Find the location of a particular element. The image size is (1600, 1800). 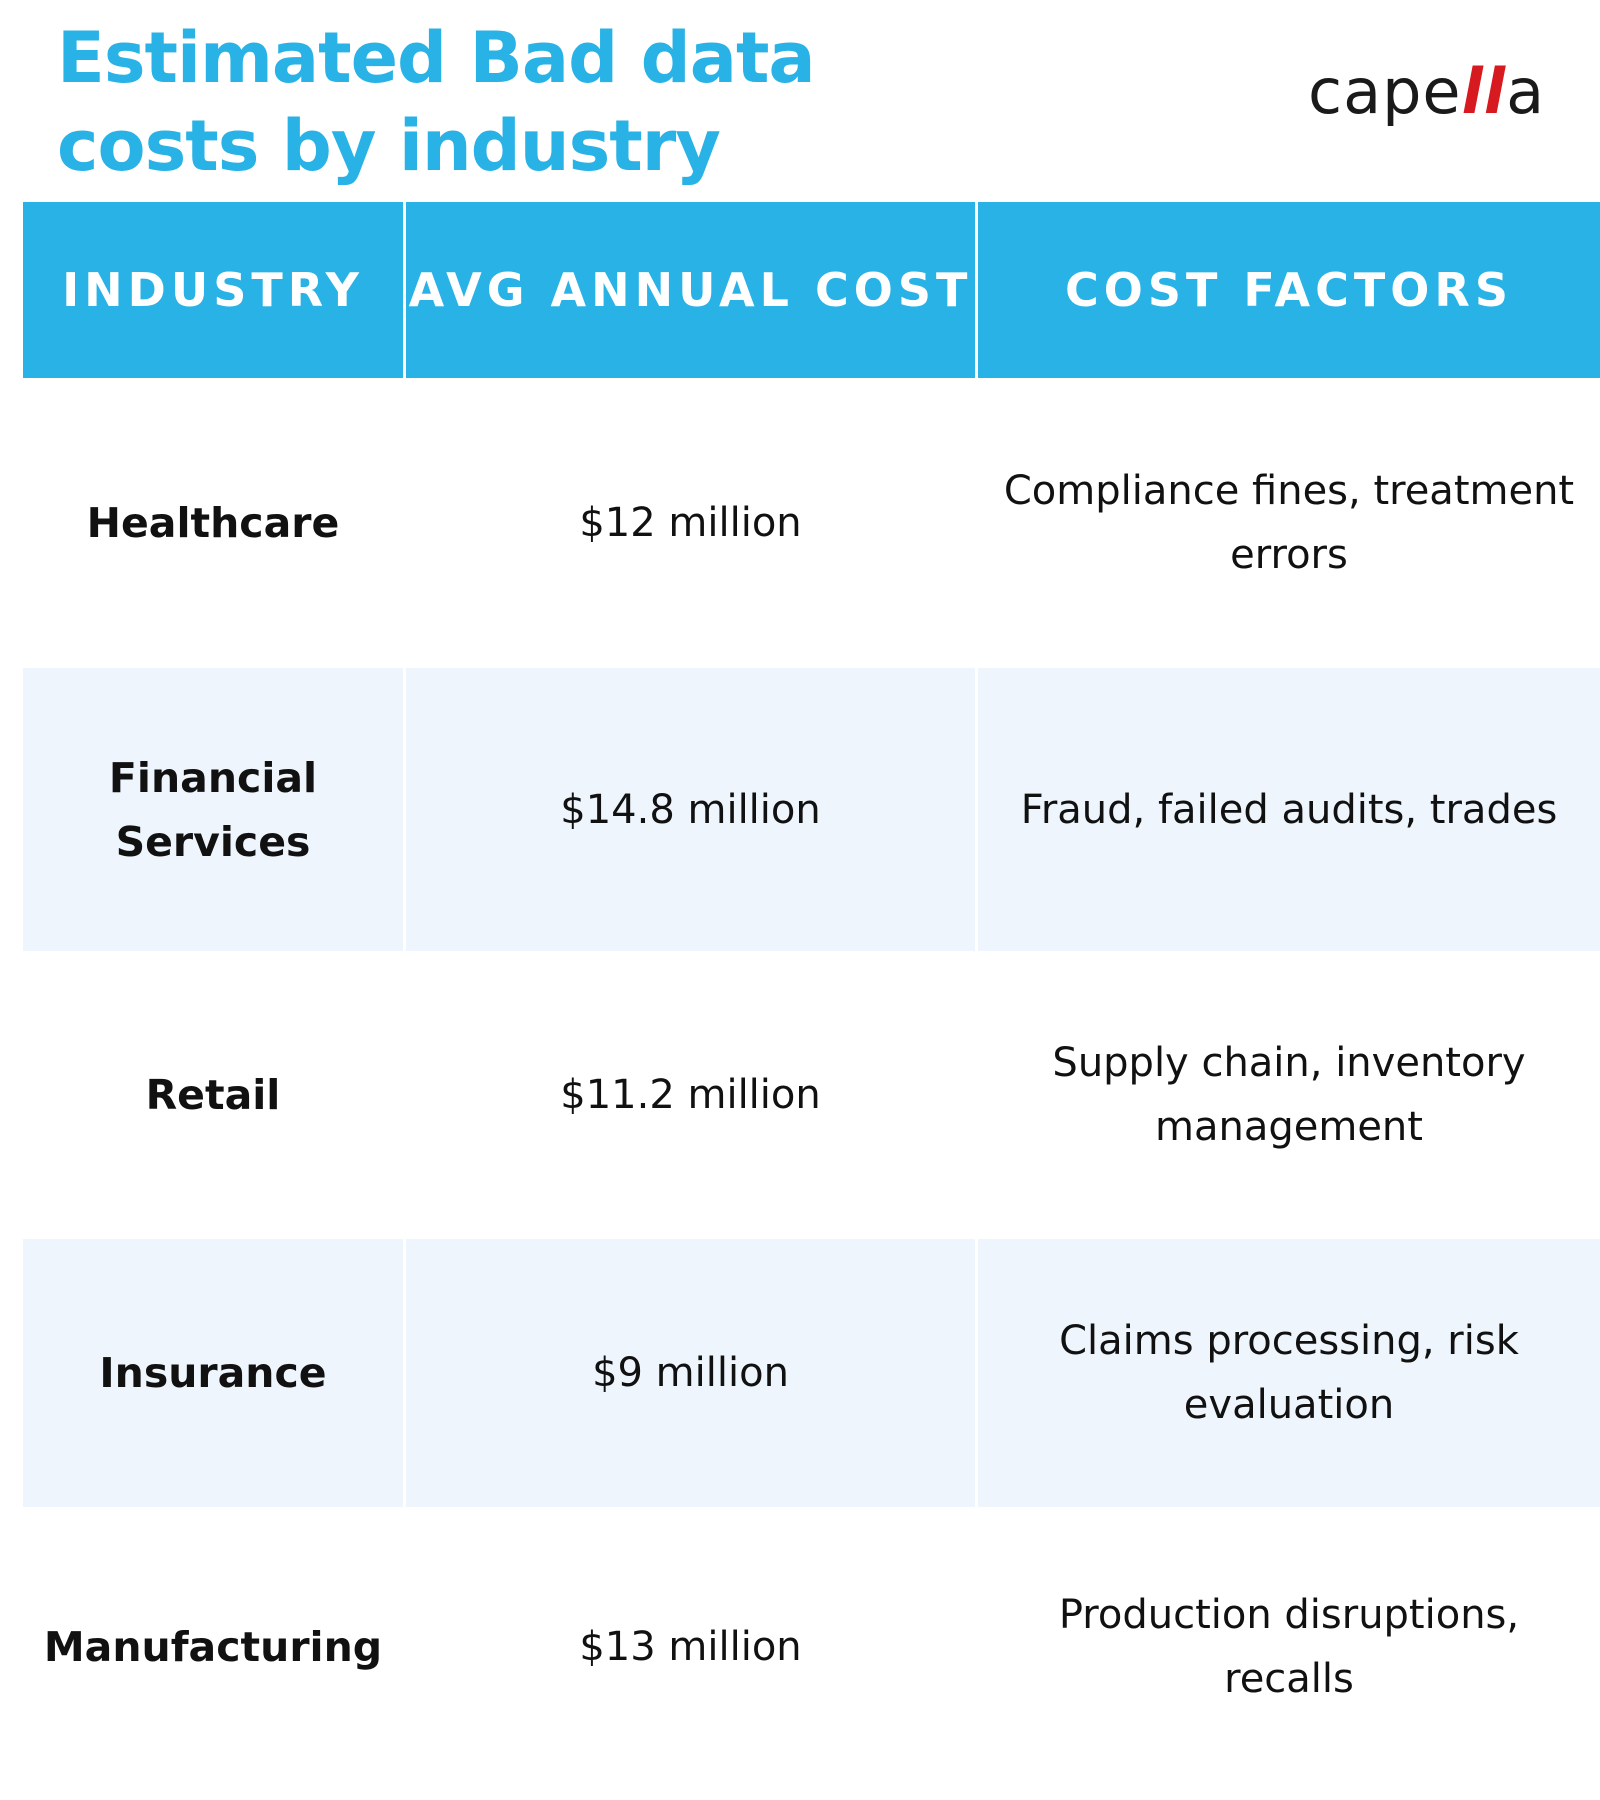

avg-annual-cost-cell: $12 million is located at coordinates (689, 523).